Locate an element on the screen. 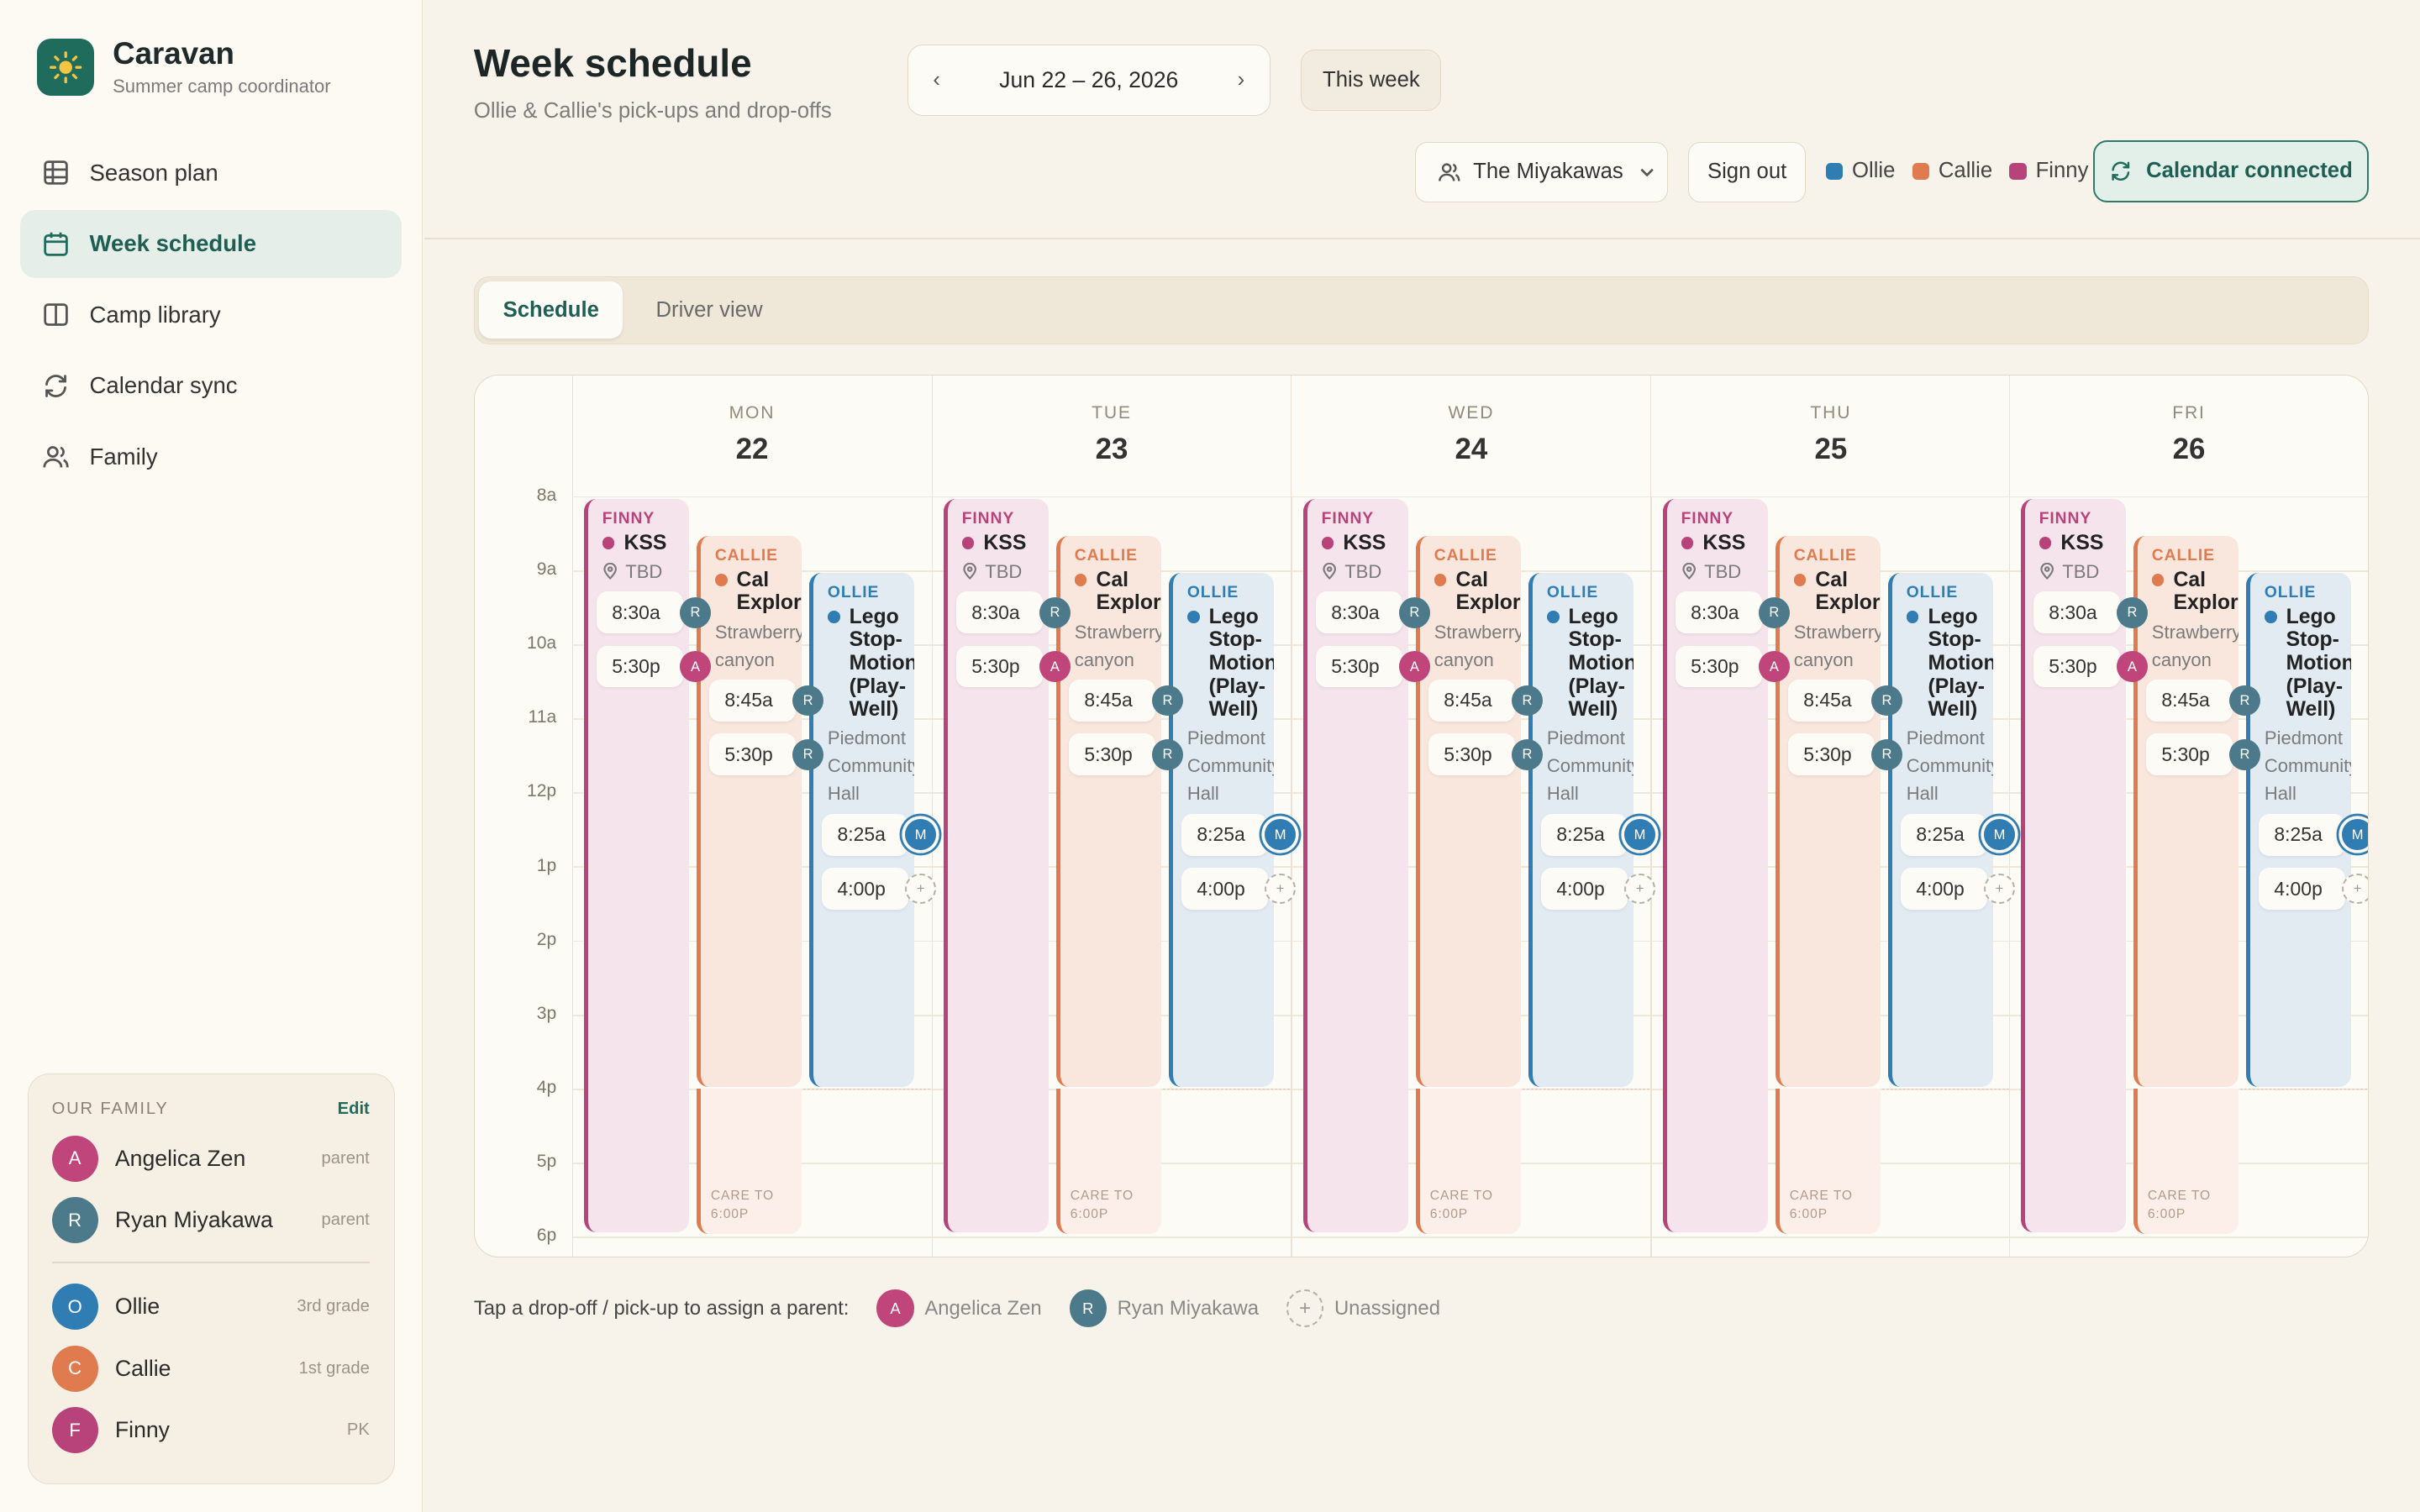 The height and width of the screenshot is (1512, 2420). after-care-label: CARE TO 6:00P is located at coordinates (1103, 1205).